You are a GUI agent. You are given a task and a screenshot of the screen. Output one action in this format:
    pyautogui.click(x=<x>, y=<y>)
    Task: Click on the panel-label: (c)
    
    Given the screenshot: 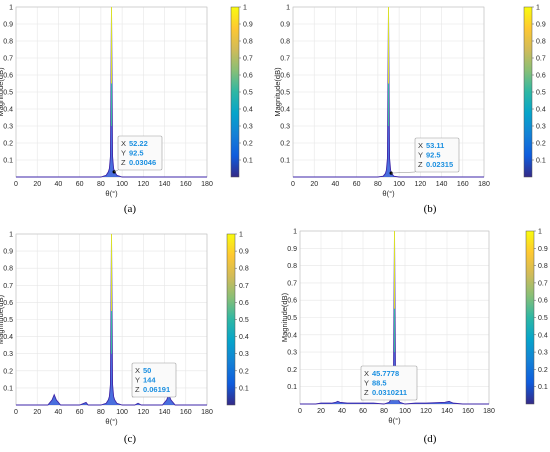 What is the action you would take?
    pyautogui.click(x=130, y=439)
    